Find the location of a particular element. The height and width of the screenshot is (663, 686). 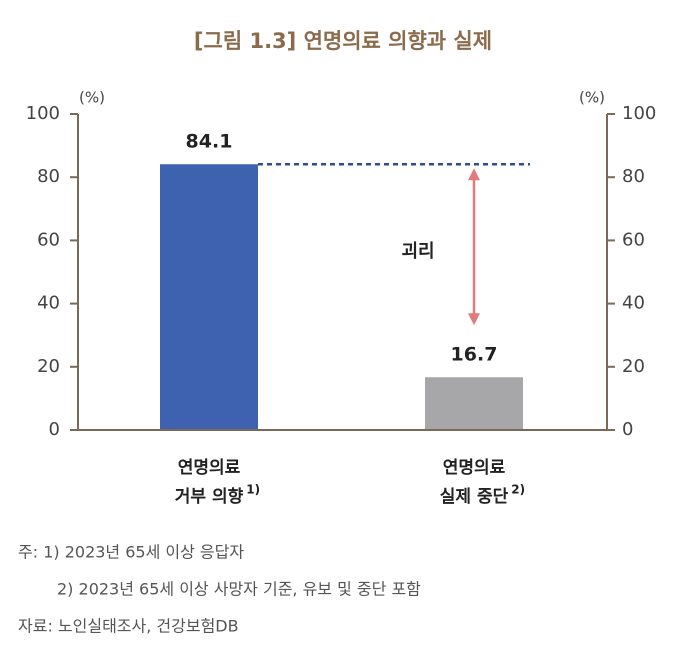

footnote: 자료: 노인실태조사, 건강보험DB is located at coordinates (128, 626).